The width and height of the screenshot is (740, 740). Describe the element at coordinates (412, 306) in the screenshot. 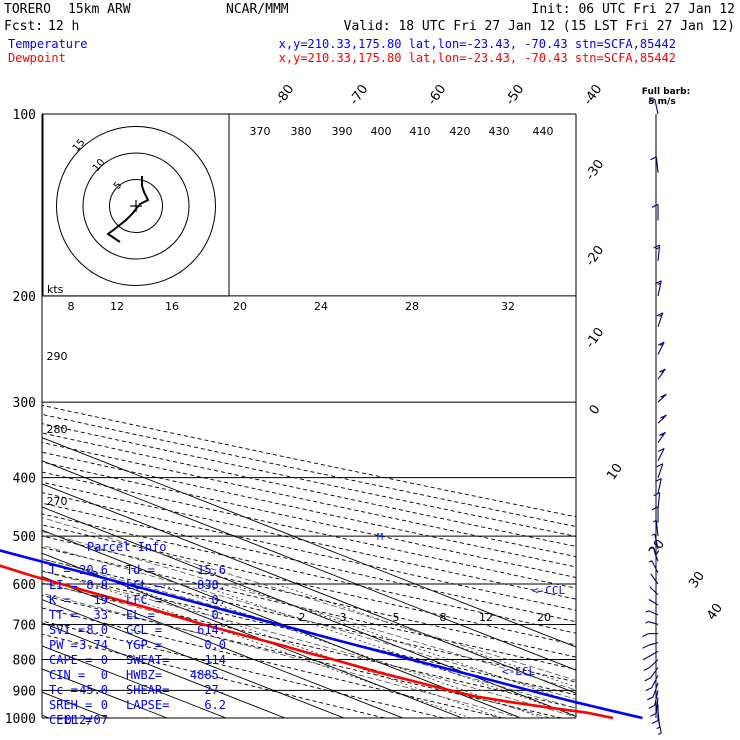

I see `mixing-ratio-label: 28` at that location.